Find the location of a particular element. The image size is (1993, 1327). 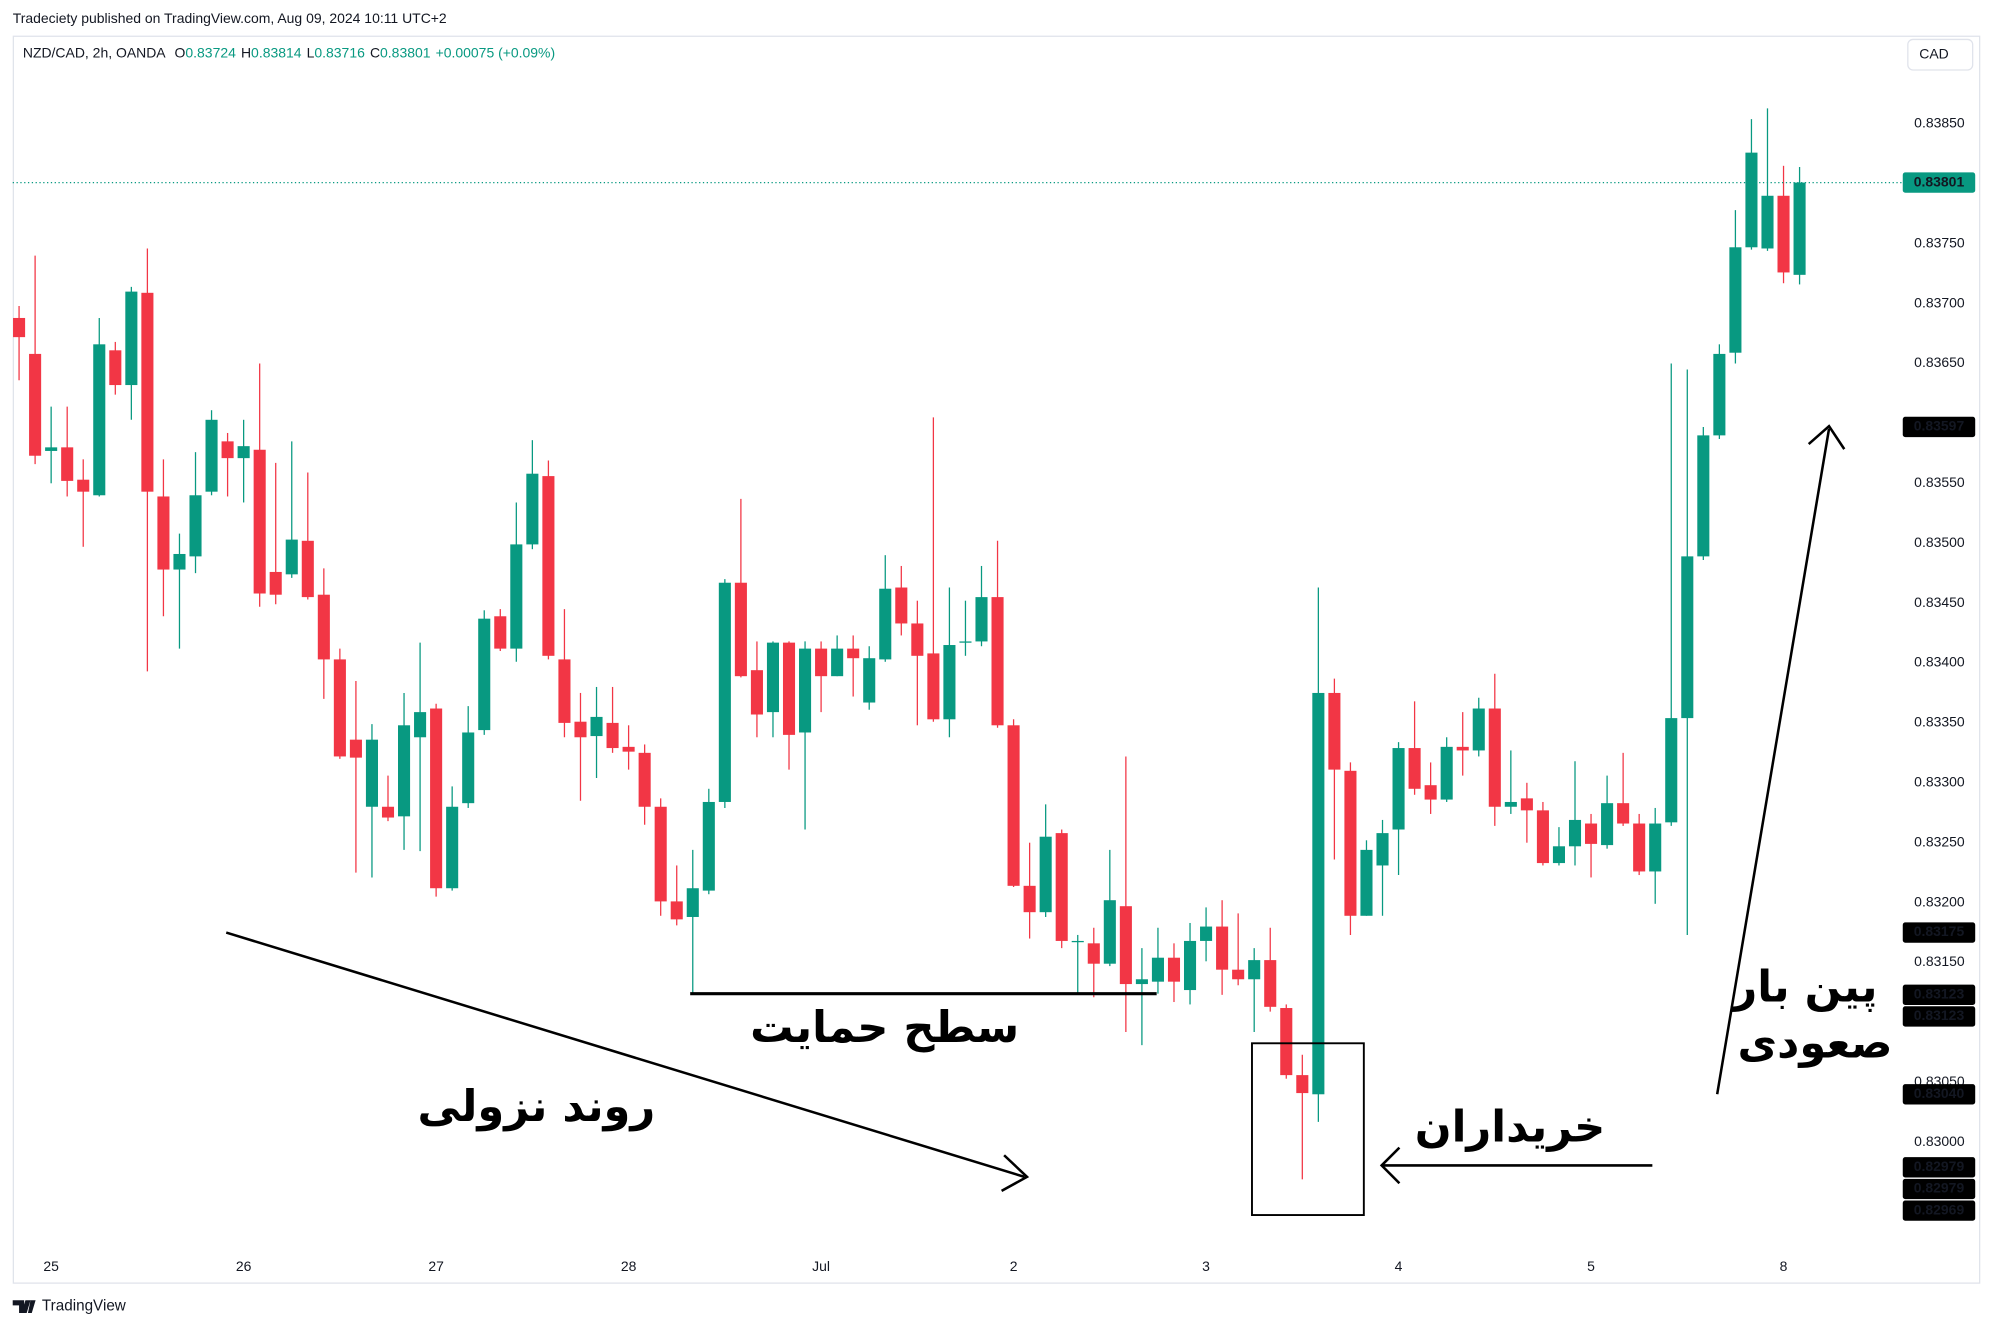

currency-button is located at coordinates (1940, 54).